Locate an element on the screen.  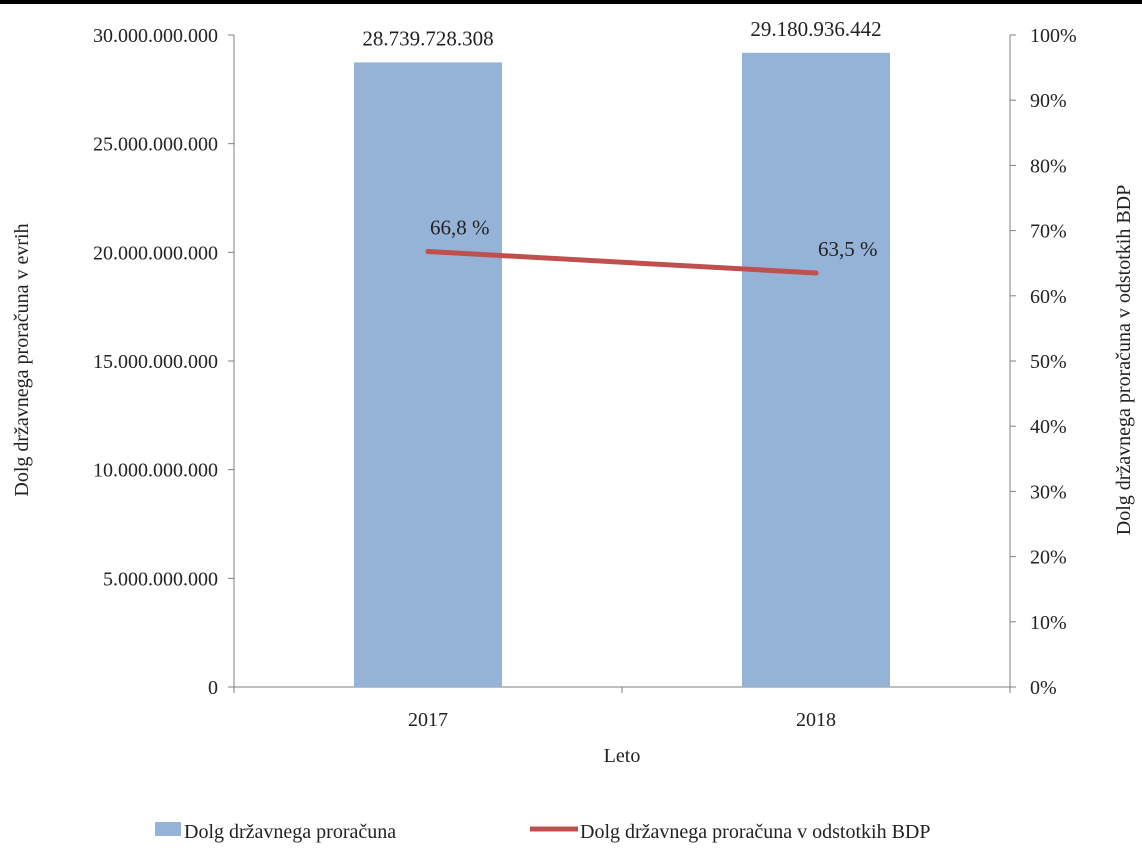
x-tick-label: 2018 is located at coordinates (816, 720).